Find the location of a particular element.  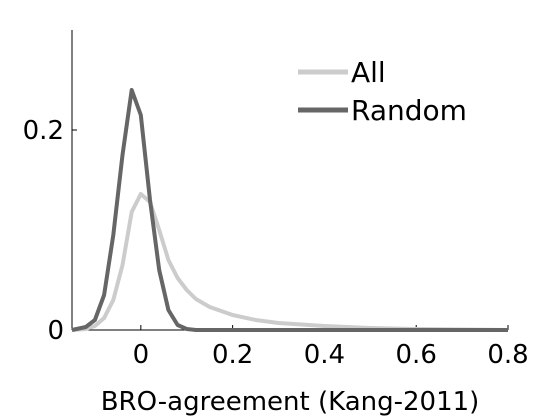

x-tick-label: 0.6 is located at coordinates (416, 355).